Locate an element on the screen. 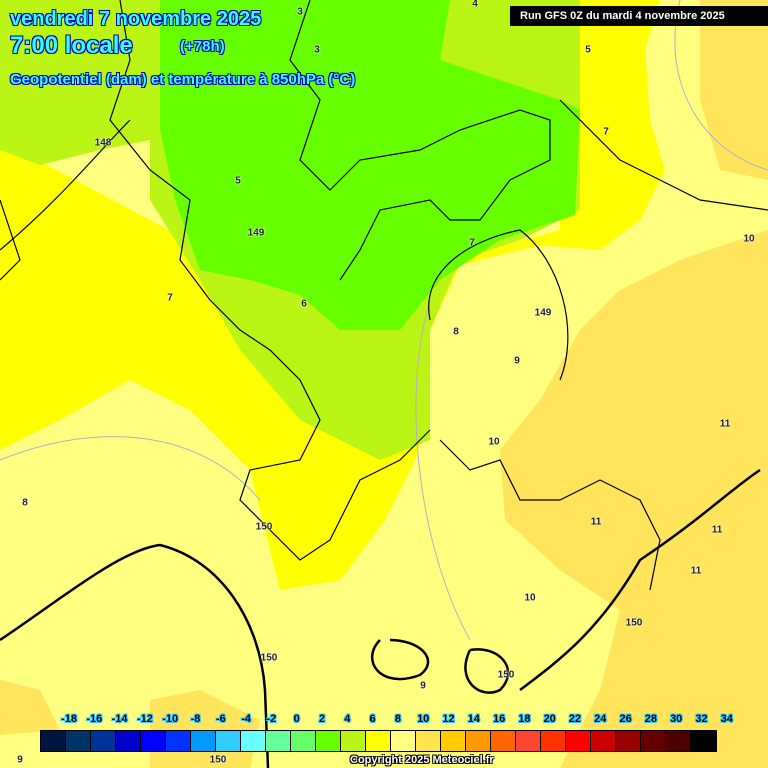 The height and width of the screenshot is (768, 768). legend-tick-label: 16 is located at coordinates (499, 719).